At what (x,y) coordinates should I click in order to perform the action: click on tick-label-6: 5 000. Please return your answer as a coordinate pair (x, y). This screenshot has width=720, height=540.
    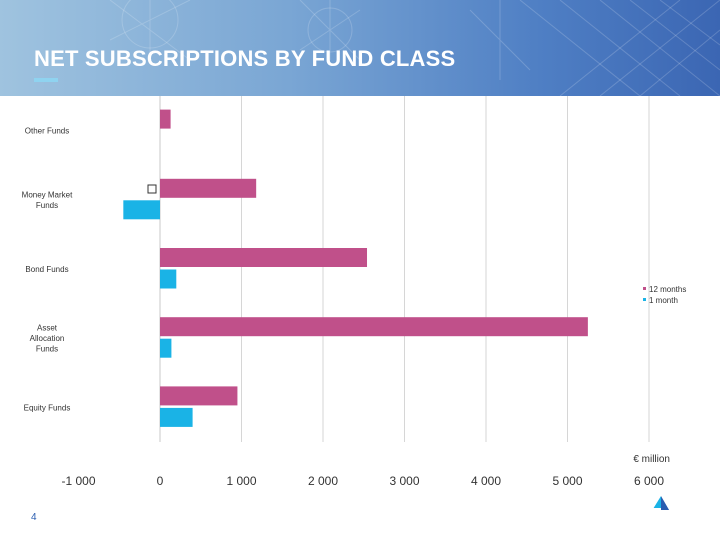
    Looking at the image, I should click on (567, 481).